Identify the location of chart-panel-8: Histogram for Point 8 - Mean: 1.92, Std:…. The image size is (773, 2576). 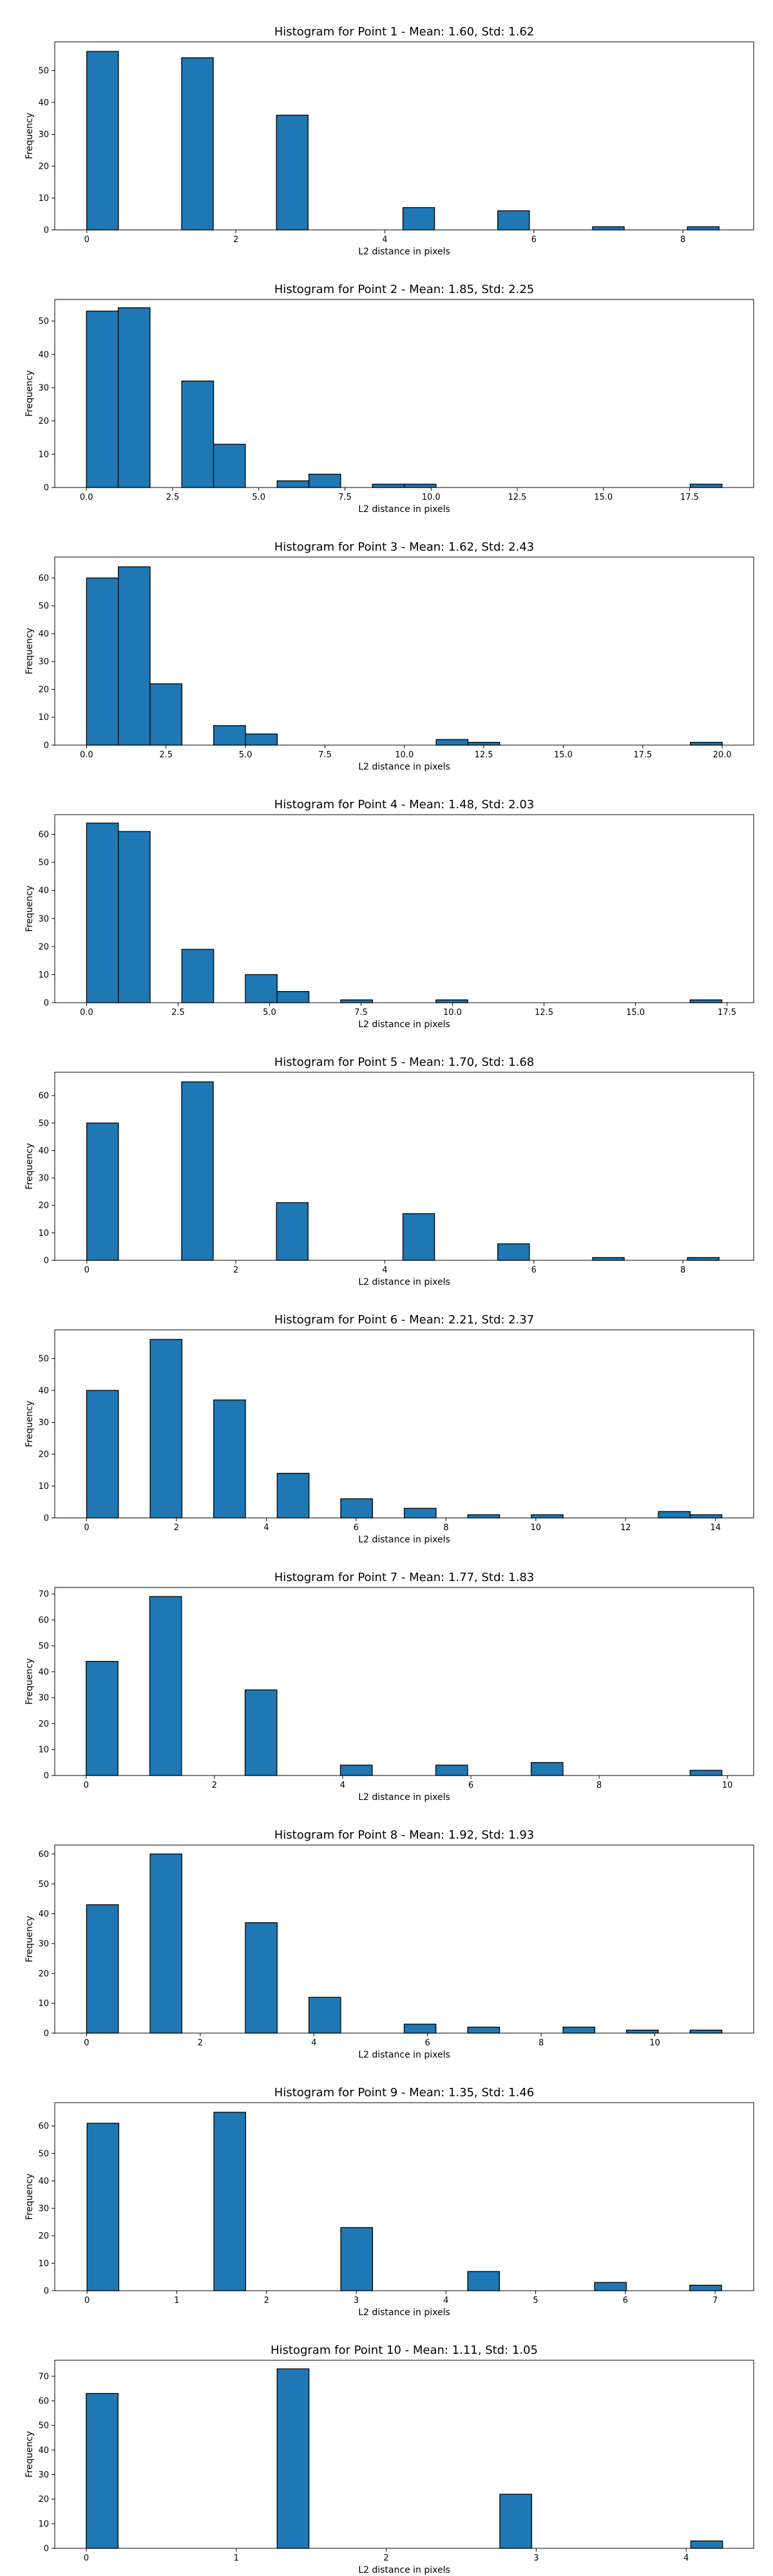
(389, 1944).